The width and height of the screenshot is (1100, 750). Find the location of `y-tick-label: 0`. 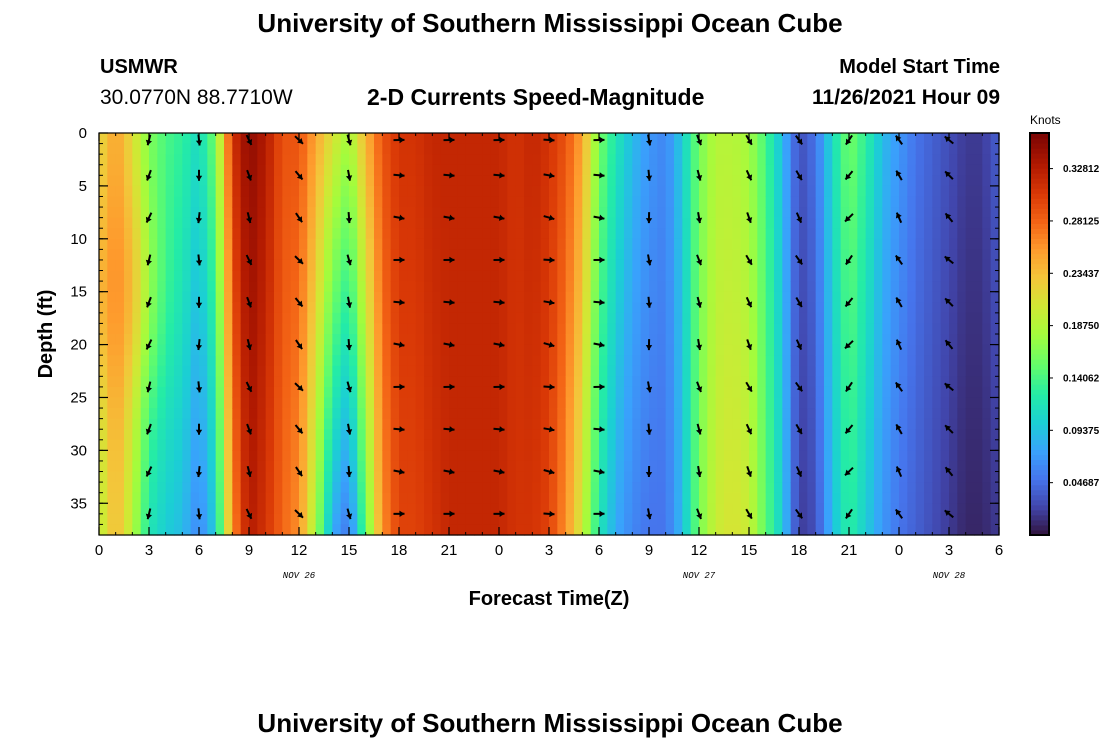

y-tick-label: 0 is located at coordinates (83, 133).